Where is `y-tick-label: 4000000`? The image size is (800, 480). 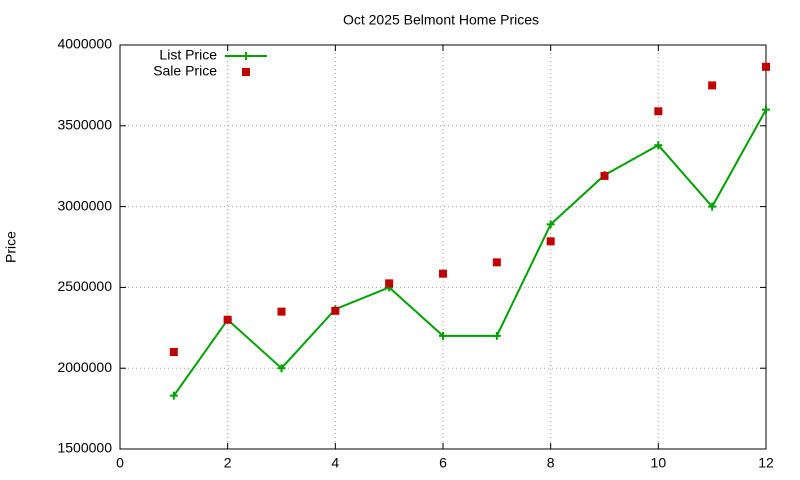 y-tick-label: 4000000 is located at coordinates (84, 44).